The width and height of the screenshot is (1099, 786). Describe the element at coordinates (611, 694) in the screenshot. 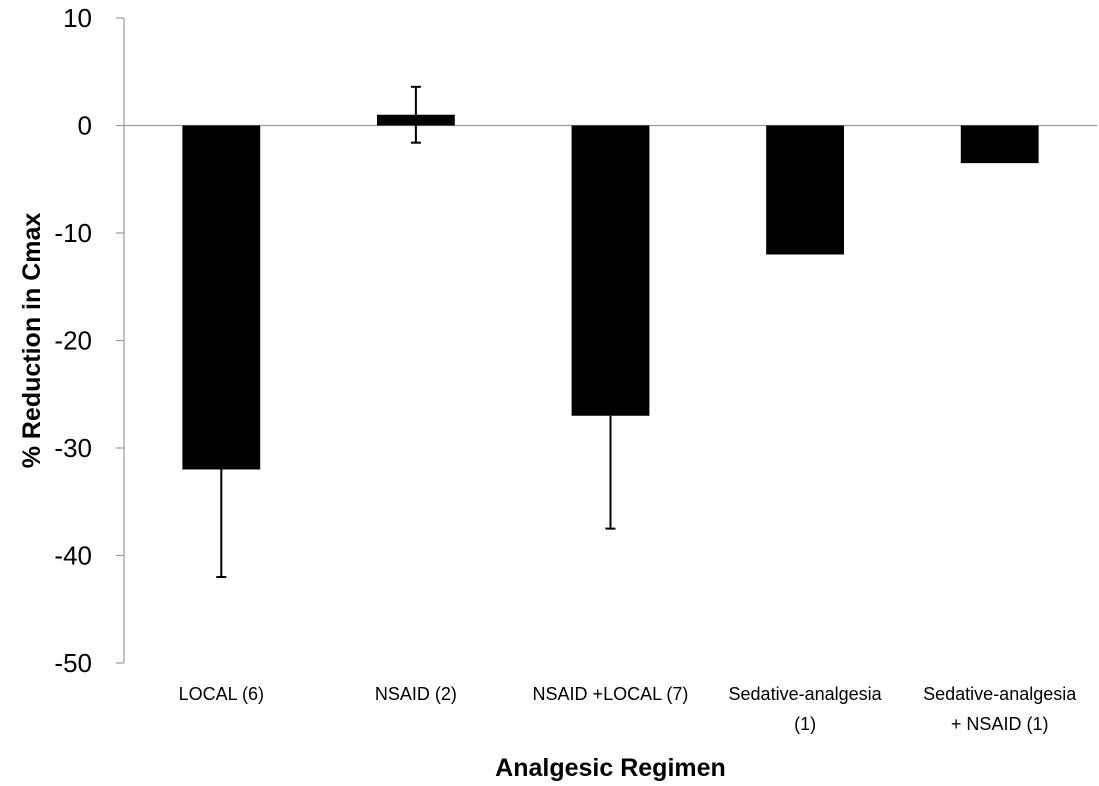

I see `x-tick-label: NSAID +LOCAL (7)` at that location.